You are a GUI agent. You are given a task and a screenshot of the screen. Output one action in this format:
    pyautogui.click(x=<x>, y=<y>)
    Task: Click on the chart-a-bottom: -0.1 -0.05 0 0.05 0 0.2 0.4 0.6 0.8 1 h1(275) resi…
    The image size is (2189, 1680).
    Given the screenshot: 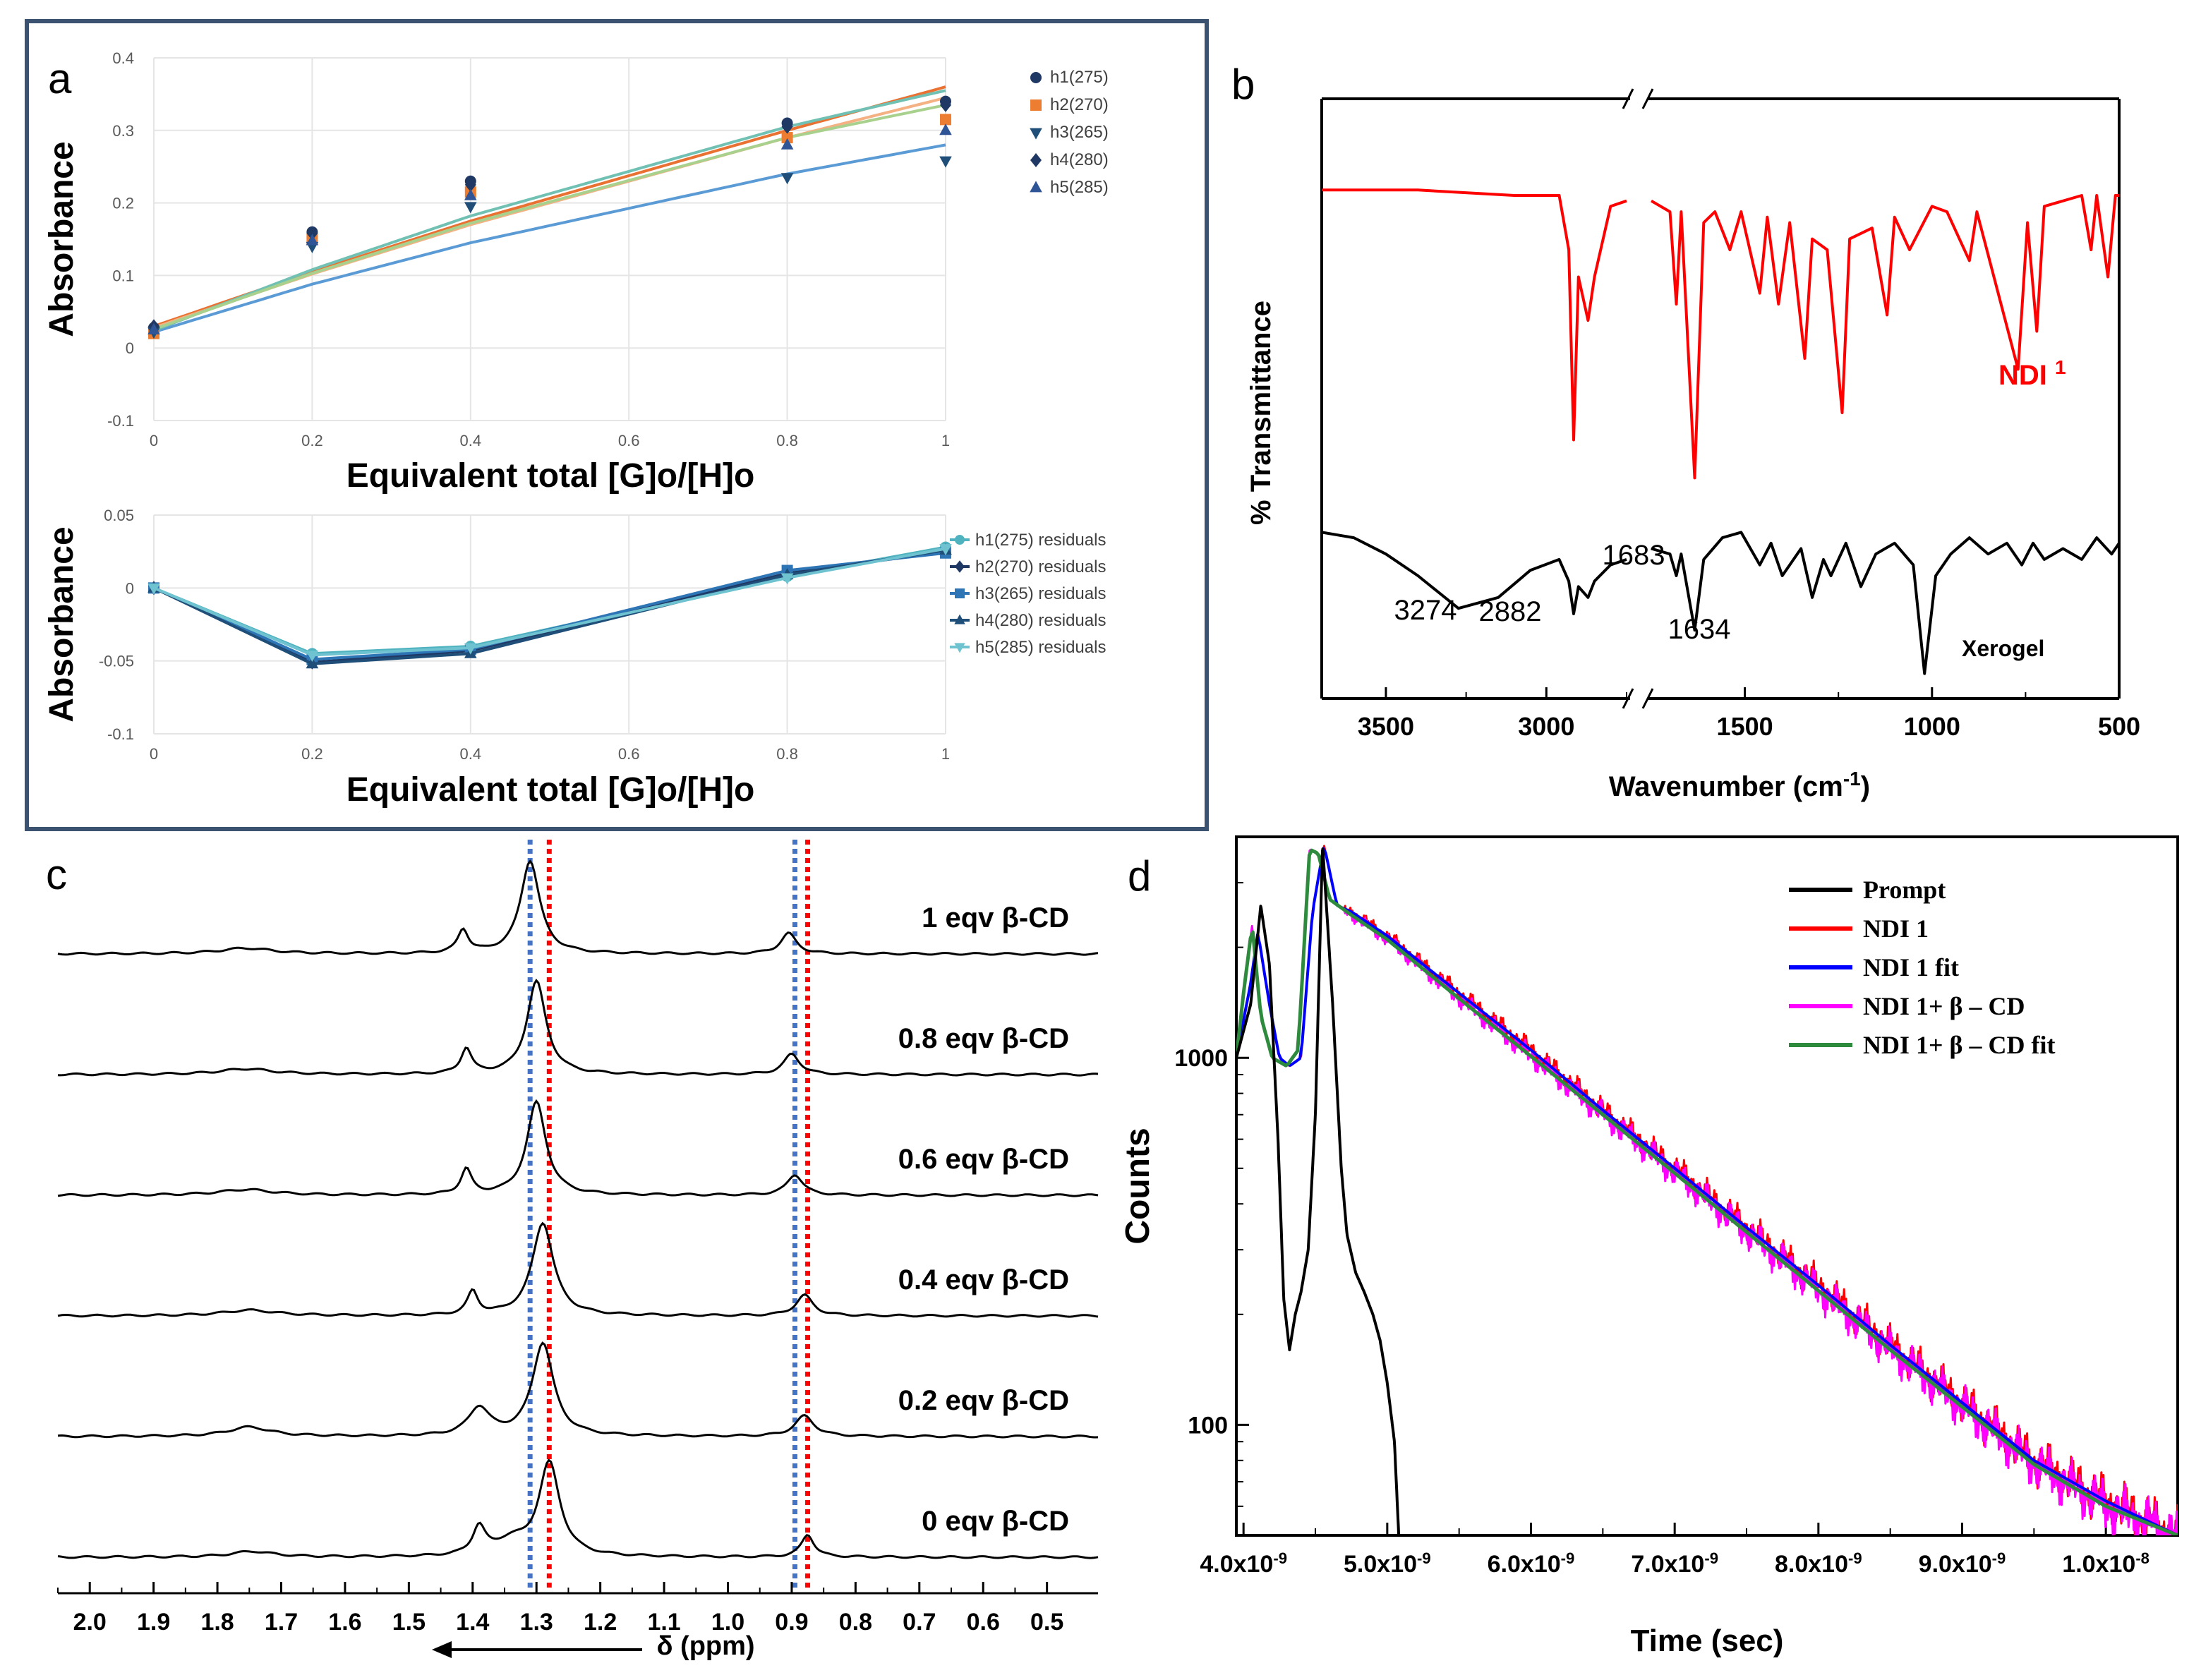 What is the action you would take?
    pyautogui.click(x=574, y=658)
    